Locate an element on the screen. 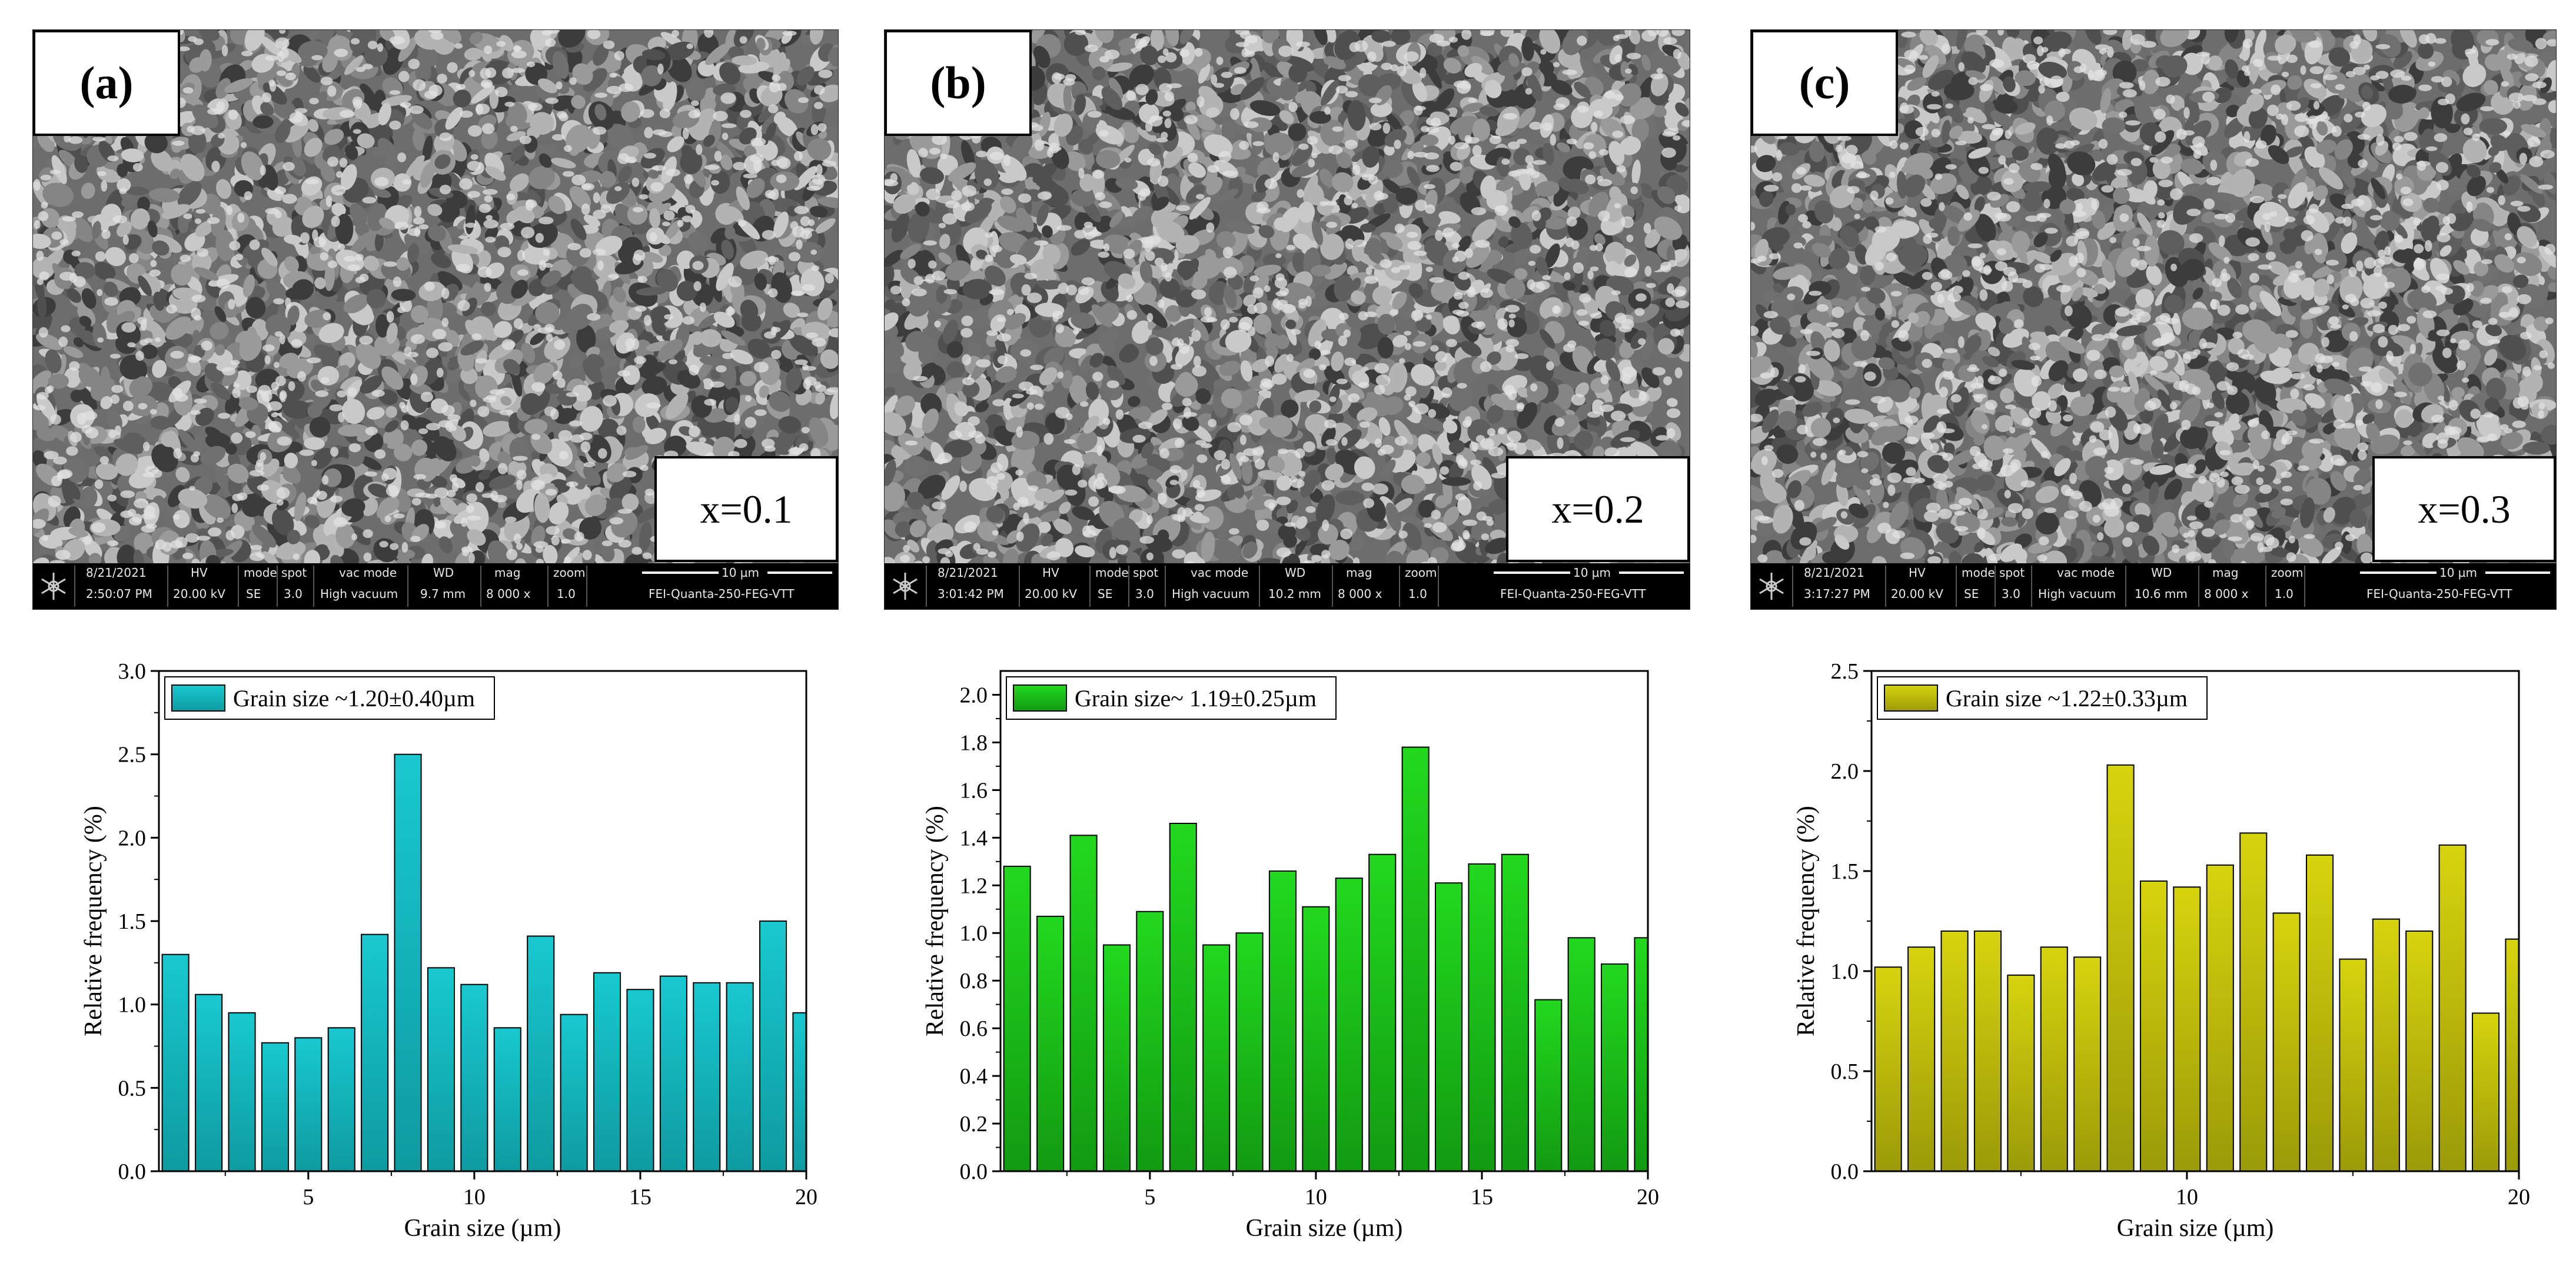  y-tick-label-b: 0.0 is located at coordinates (974, 1171).